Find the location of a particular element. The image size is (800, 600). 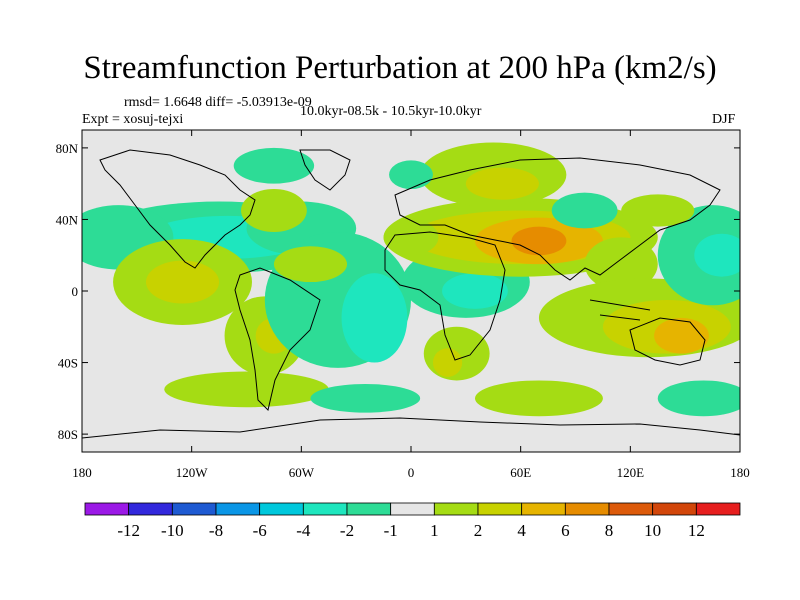

colorbar: -12 -10 -8 -6 -4 -2 -1 1 2 4 6 8 10 12 is located at coordinates (412, 521).